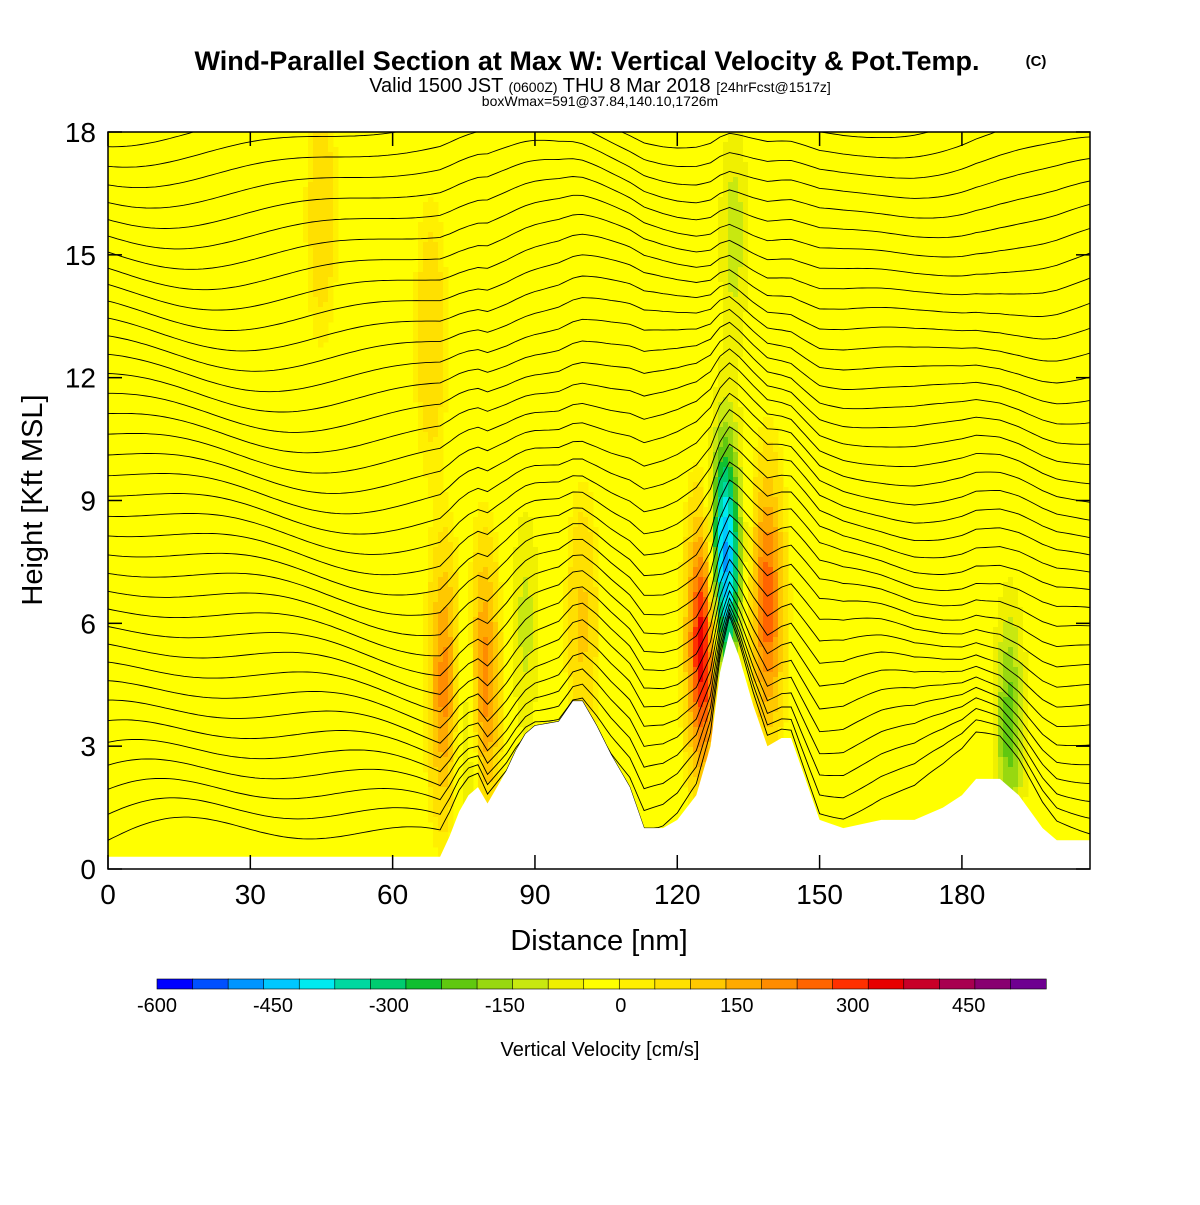  I want to click on colorbar-tick-label: -300, so click(389, 1006).